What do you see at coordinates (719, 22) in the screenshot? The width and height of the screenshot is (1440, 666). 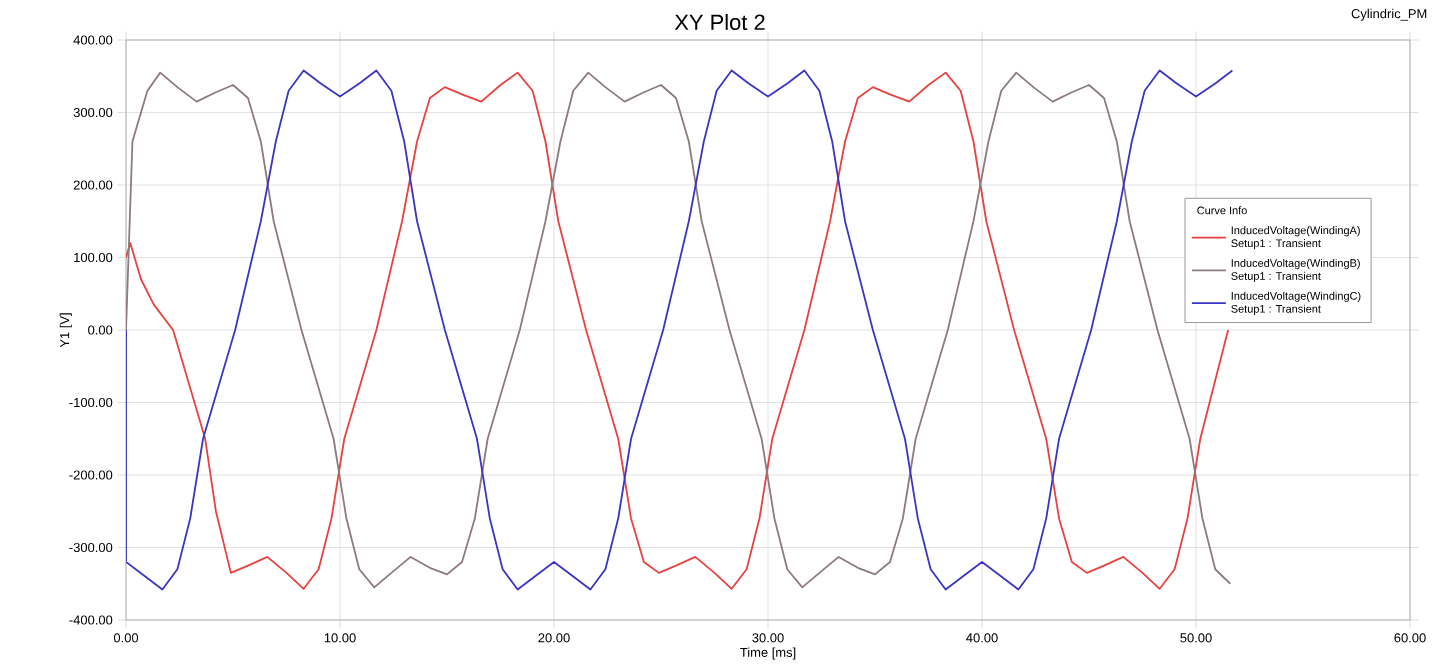 I see `chart-title: XY Plot 2` at bounding box center [719, 22].